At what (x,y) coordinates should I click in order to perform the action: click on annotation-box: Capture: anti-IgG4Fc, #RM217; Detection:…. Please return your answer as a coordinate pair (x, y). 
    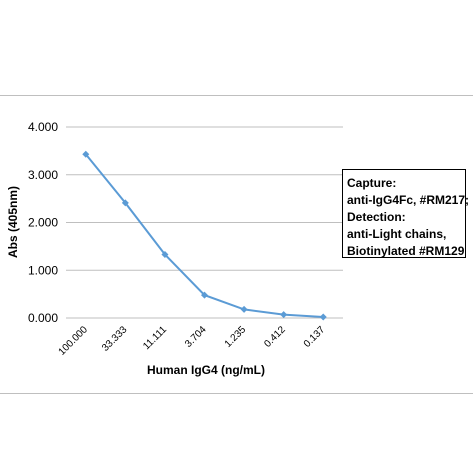
    Looking at the image, I should click on (406, 213).